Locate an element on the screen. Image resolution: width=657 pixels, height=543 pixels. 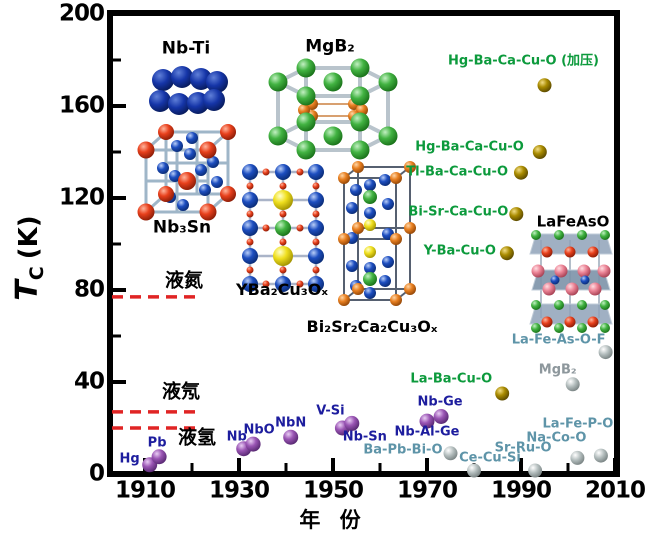
hg-ba-ca-cu-o-label: Hg-Ba-Ca-Cu-O is located at coordinates (469, 147).